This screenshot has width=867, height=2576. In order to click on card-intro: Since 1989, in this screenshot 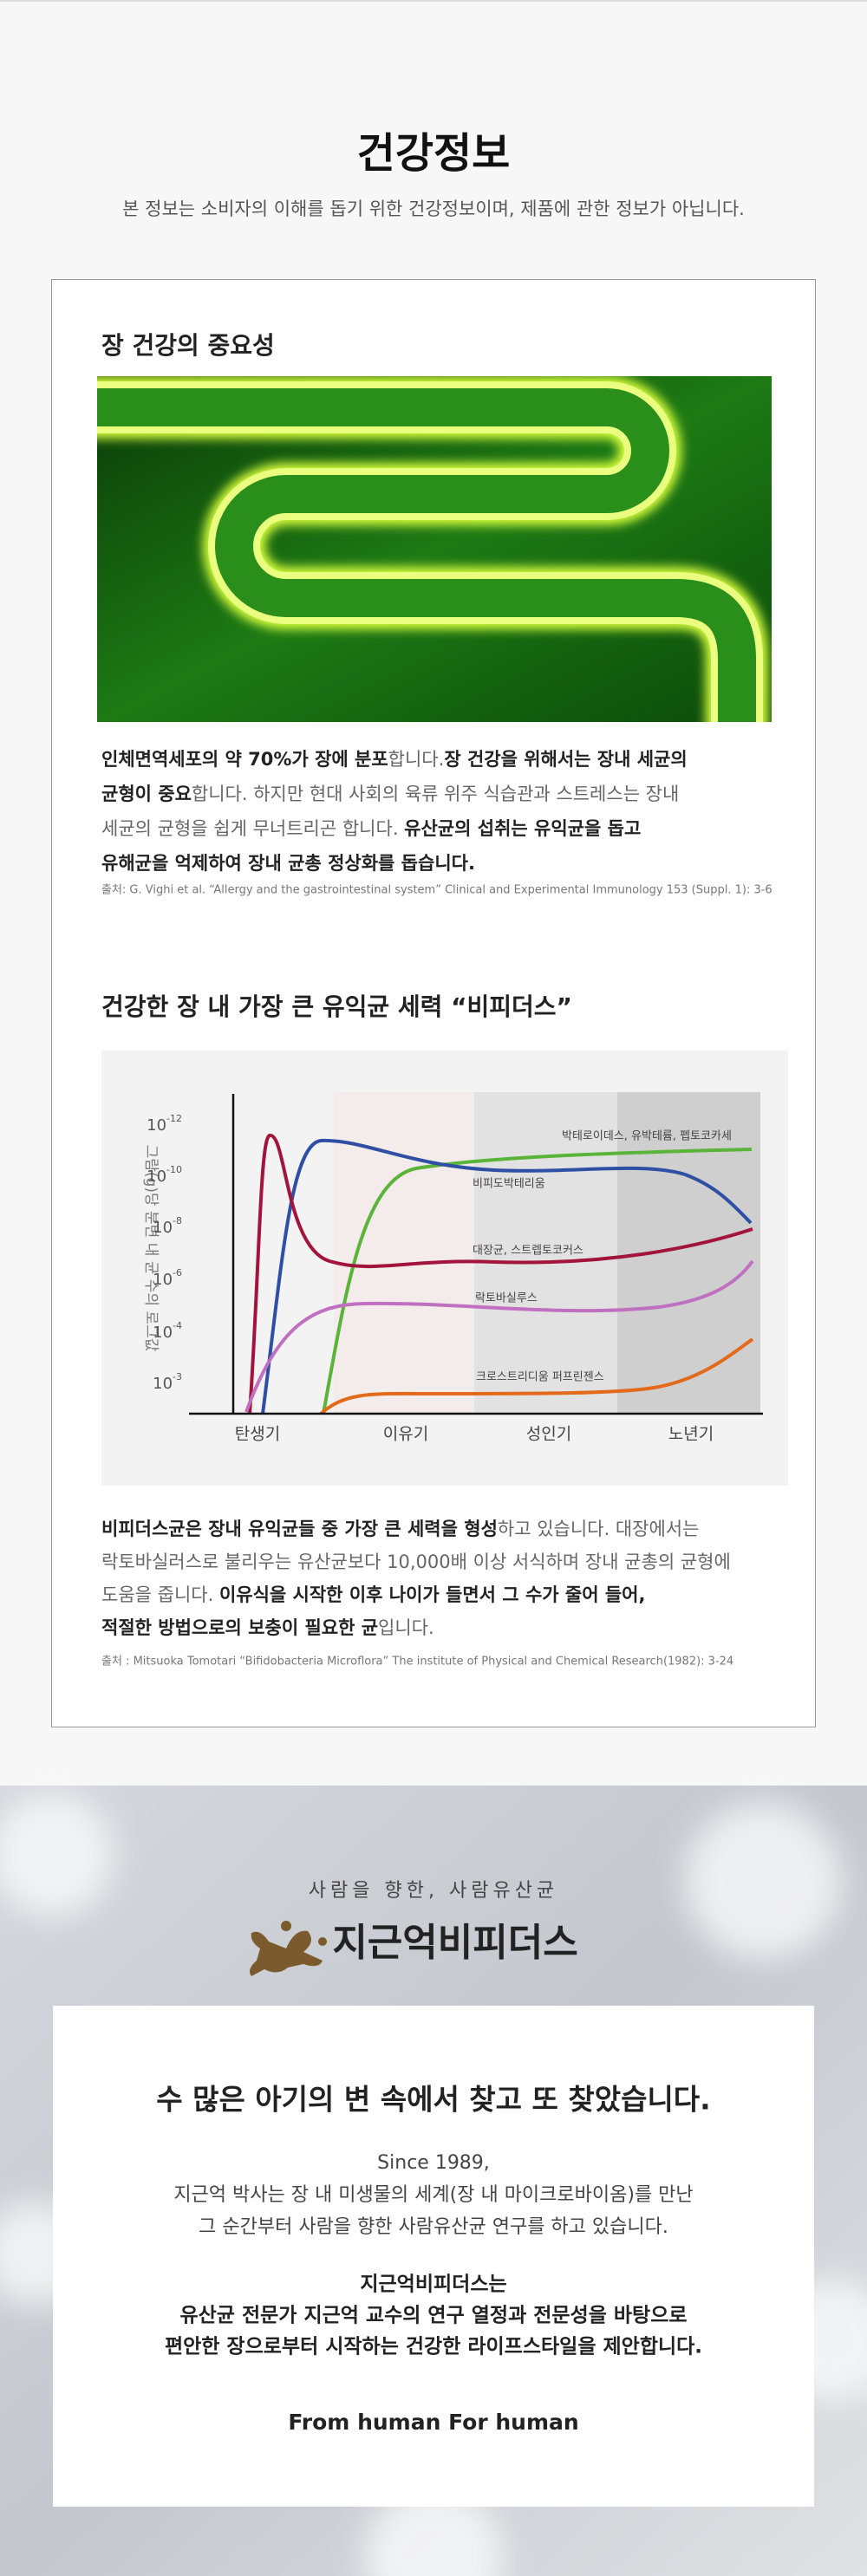, I will do `click(433, 2163)`.